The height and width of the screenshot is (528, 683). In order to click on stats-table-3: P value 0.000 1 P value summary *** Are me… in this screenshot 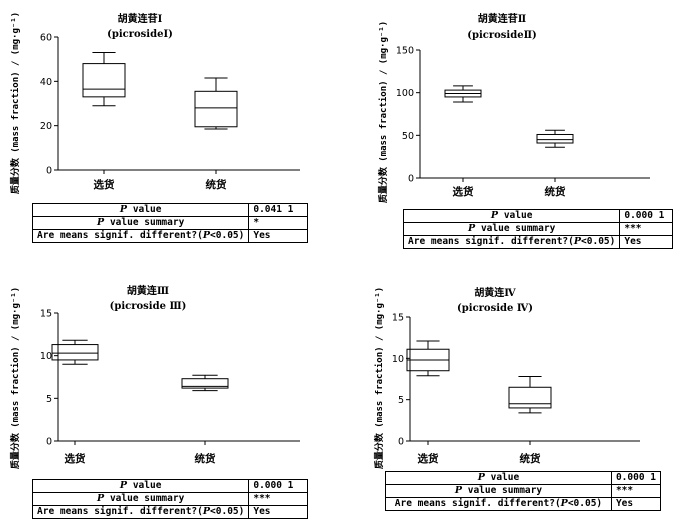, I will do `click(169, 499)`.